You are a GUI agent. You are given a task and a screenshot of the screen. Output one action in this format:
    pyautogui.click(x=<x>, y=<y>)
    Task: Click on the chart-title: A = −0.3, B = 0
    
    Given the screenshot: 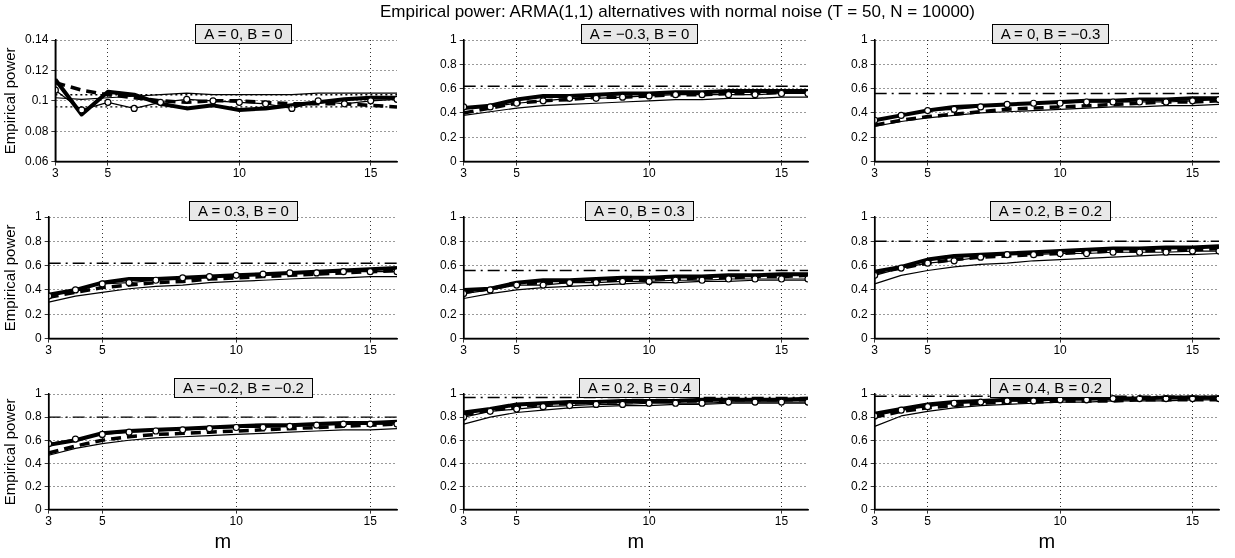 What is the action you would take?
    pyautogui.click(x=639, y=34)
    